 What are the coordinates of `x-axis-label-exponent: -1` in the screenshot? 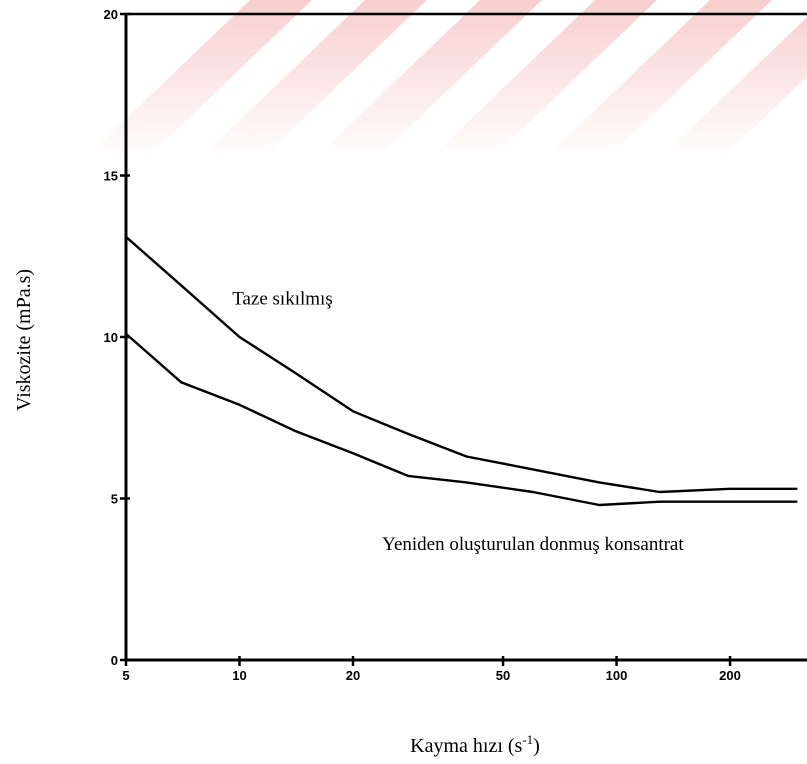 It's located at (527, 739).